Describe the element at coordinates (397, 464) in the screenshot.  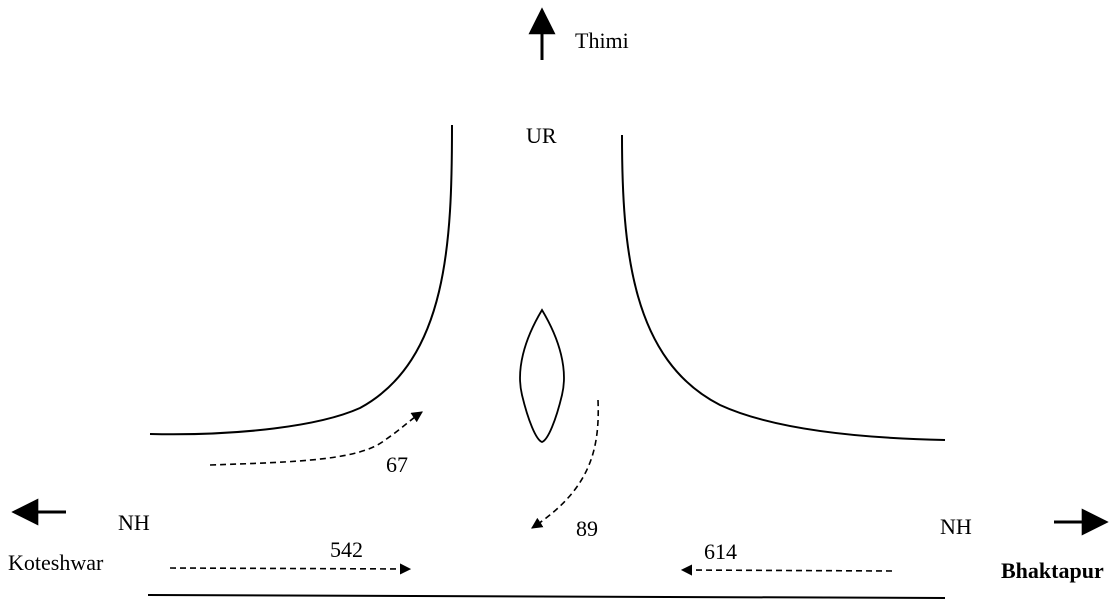
I see `flow-label-west-to-north: 67` at that location.